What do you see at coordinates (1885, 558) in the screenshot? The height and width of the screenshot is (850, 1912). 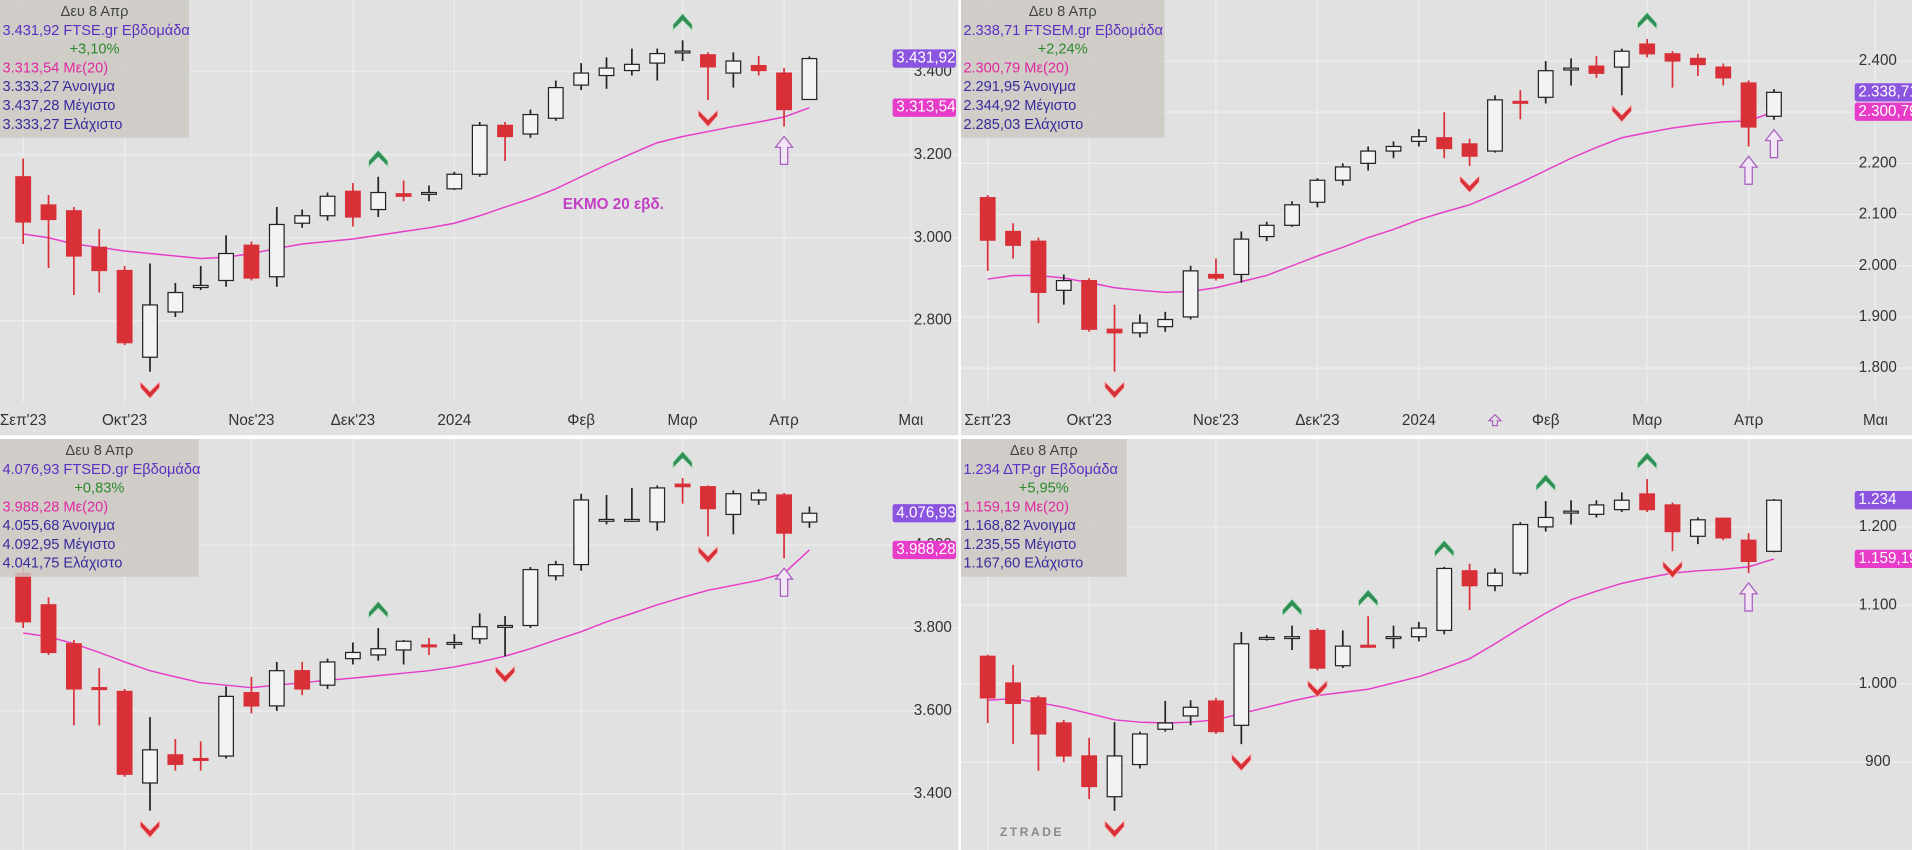 I see `price-label: 1.159,19` at bounding box center [1885, 558].